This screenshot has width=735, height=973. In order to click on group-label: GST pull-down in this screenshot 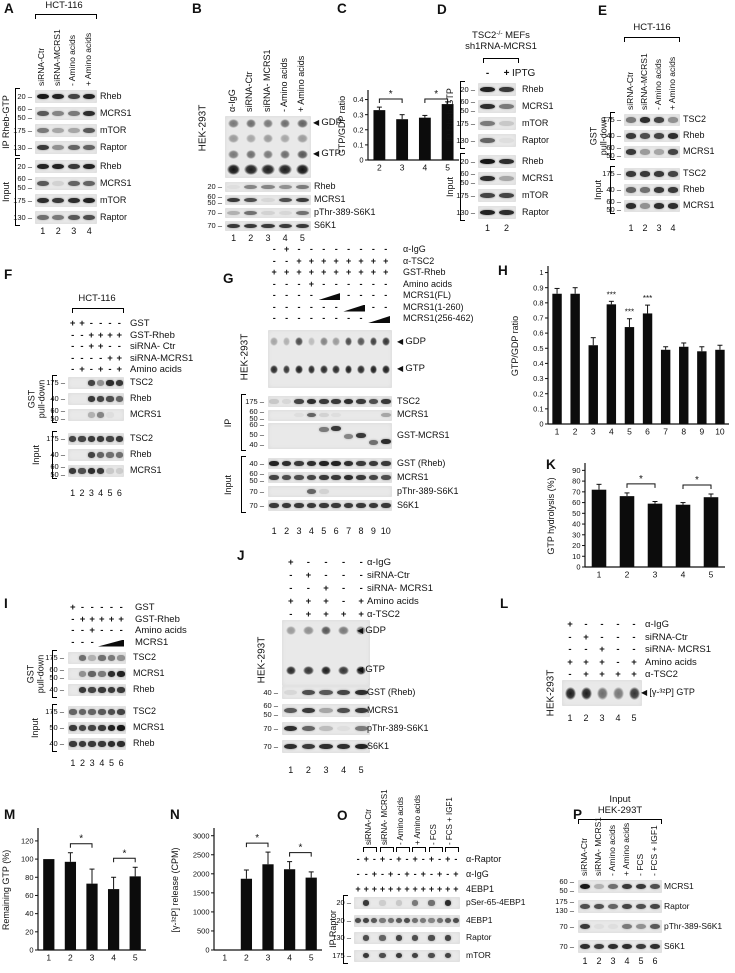, I will do `click(35, 674)`.